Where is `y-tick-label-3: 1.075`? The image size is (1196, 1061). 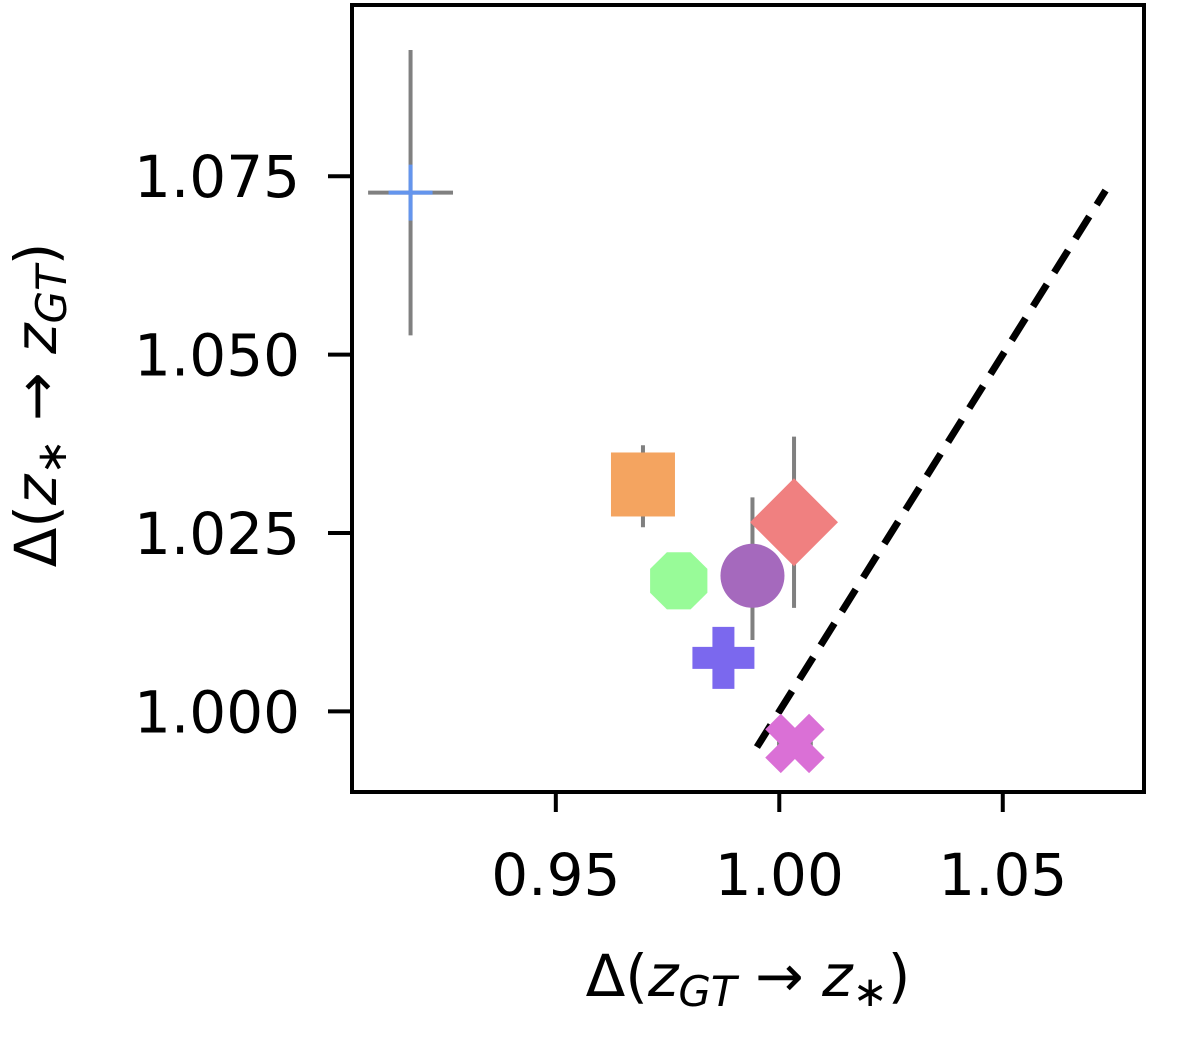
y-tick-label-3: 1.075 is located at coordinates (217, 177).